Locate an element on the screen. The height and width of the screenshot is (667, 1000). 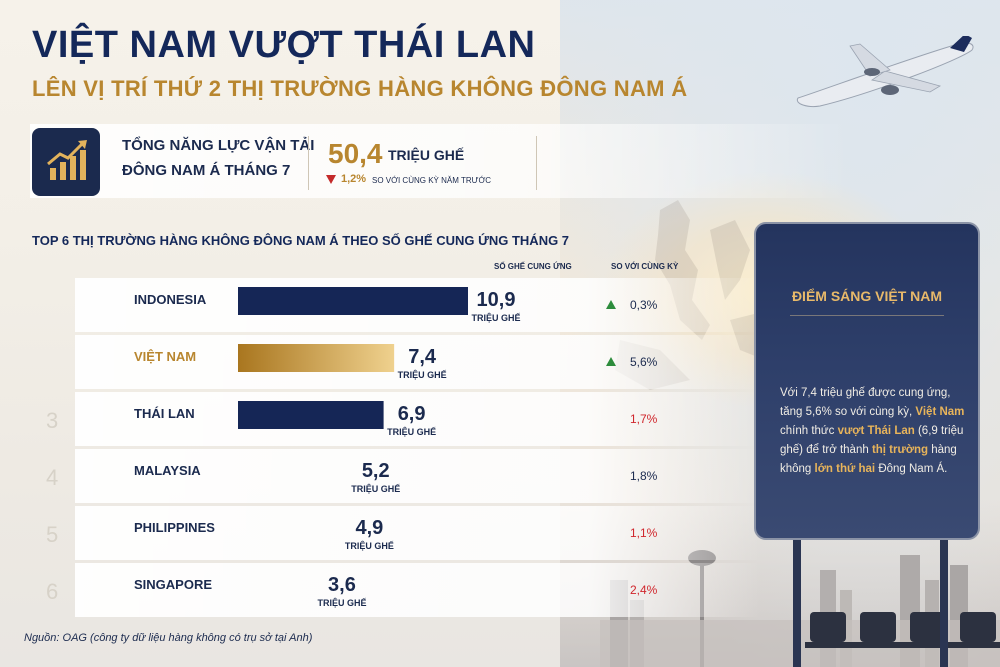
highlight-panel is located at coordinates (867, 381).